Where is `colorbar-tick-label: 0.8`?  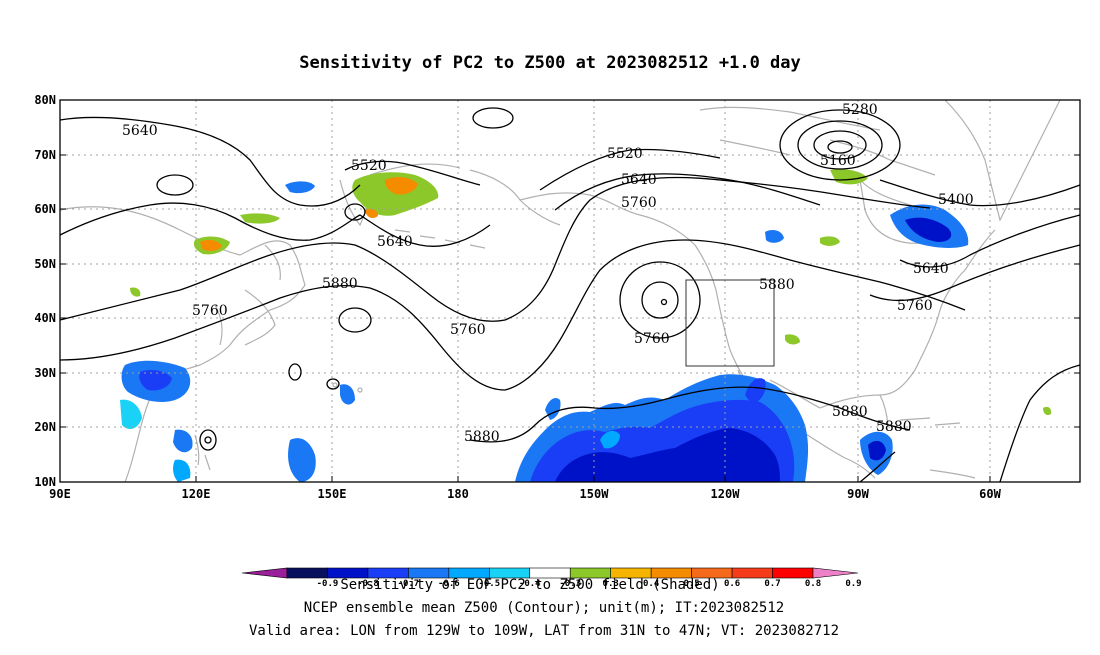 colorbar-tick-label: 0.8 is located at coordinates (813, 584).